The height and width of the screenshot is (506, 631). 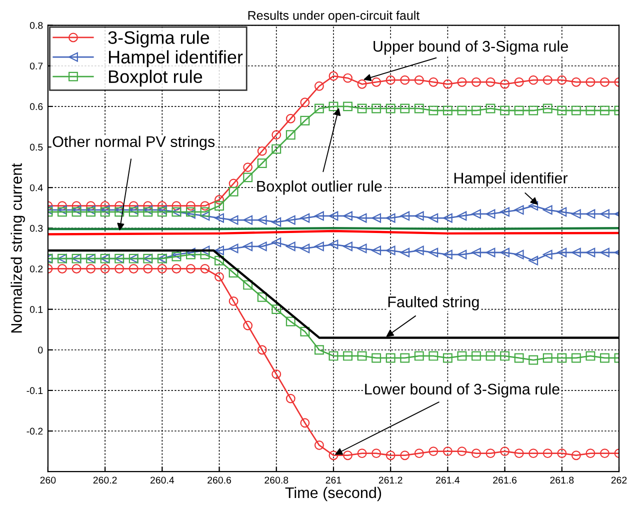 I want to click on x-axis-title: Time (second), so click(x=333, y=494).